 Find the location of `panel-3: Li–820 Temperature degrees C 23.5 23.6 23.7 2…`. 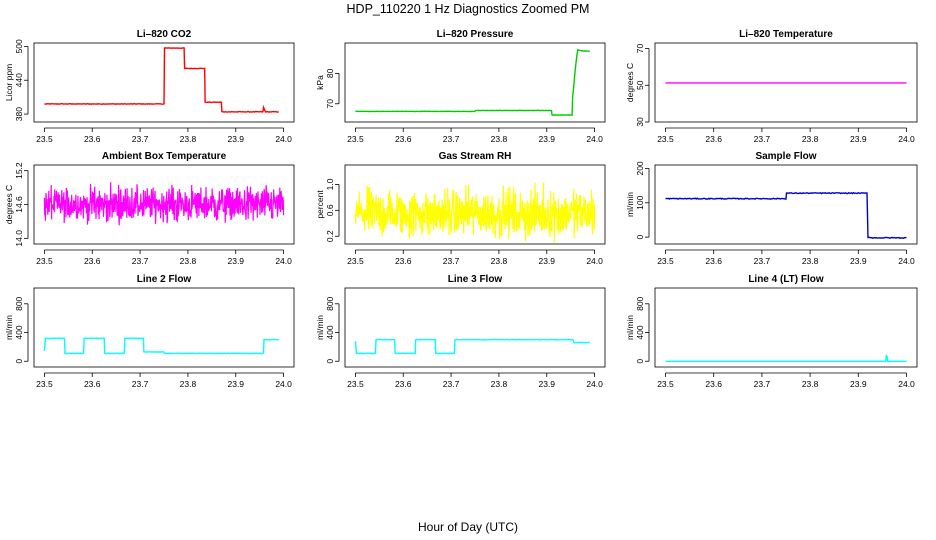

panel-3: Li–820 Temperature degrees C 23.5 23.6 23.7 2… is located at coordinates (771, 86).